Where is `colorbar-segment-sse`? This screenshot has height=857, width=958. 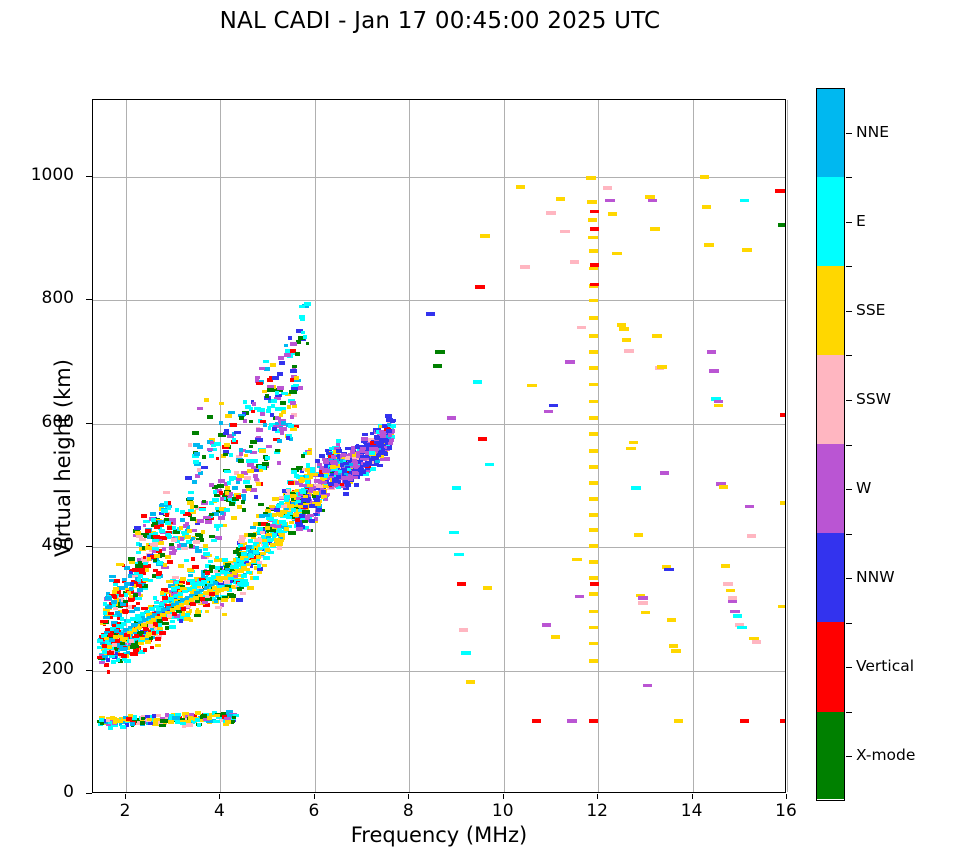 colorbar-segment-sse is located at coordinates (830, 310).